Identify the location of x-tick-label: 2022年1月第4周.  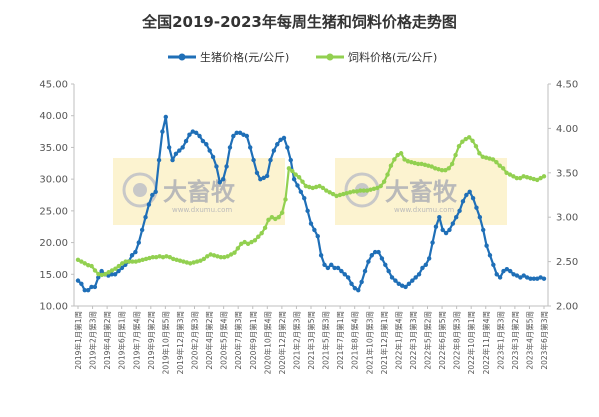
(398, 340).